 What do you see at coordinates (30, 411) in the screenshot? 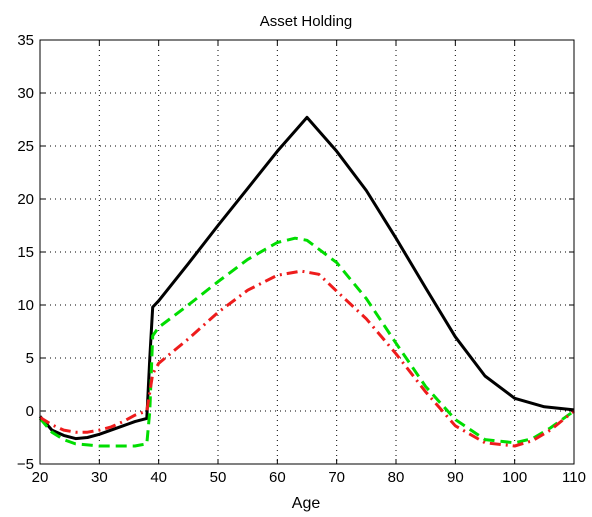
I see `y-tick-label: 0` at bounding box center [30, 411].